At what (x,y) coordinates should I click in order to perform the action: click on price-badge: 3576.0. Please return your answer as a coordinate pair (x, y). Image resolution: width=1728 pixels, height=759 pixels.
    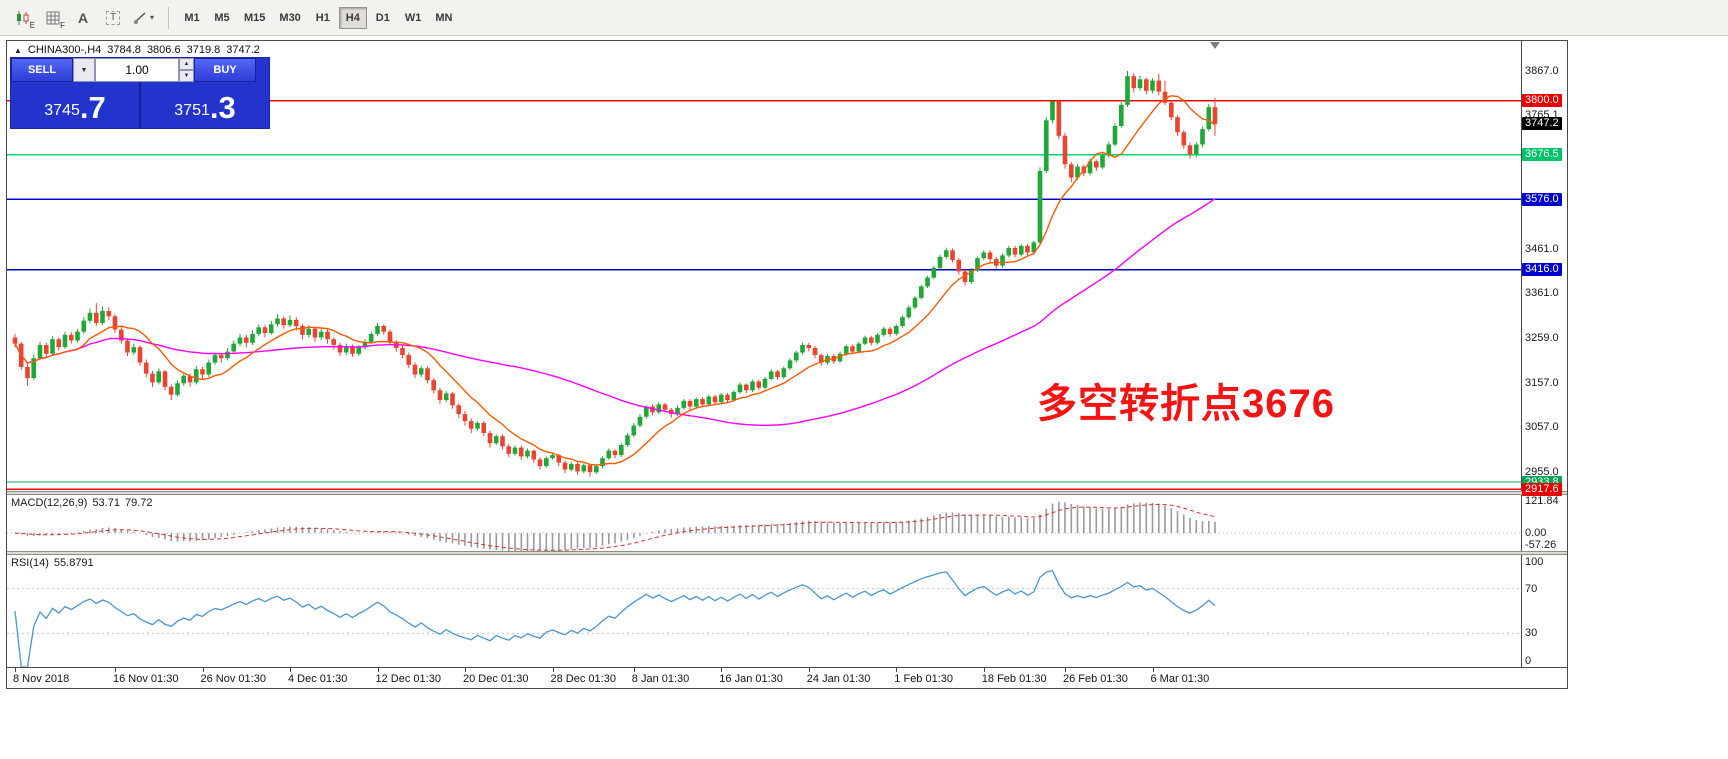
    Looking at the image, I should click on (1542, 199).